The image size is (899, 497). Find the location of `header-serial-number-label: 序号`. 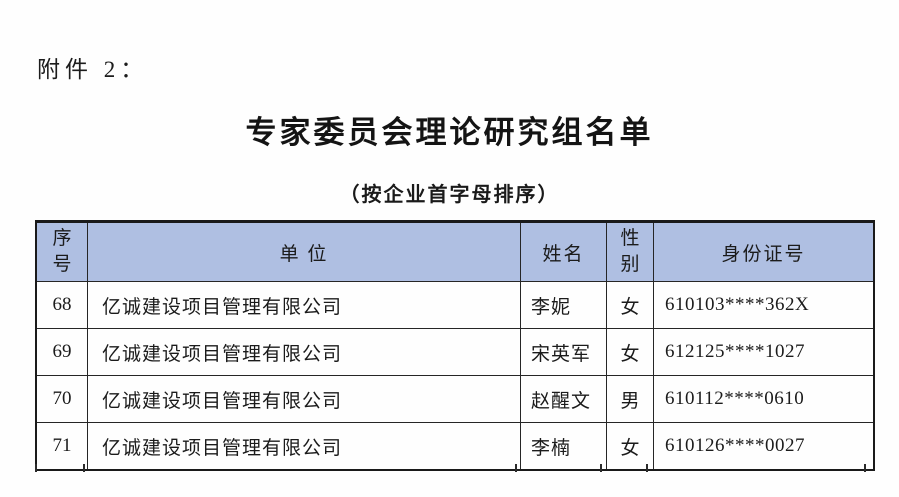

header-serial-number-label: 序号 is located at coordinates (62, 251).